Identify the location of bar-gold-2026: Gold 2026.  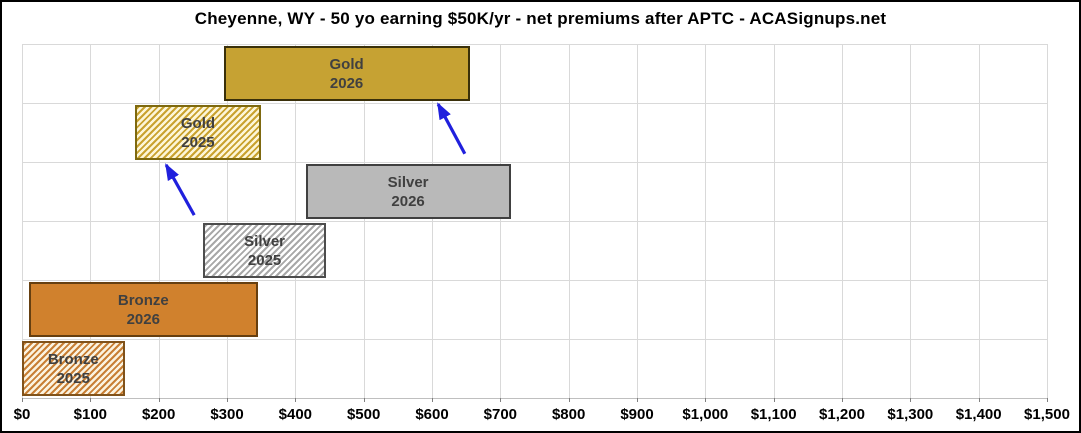
(346, 73).